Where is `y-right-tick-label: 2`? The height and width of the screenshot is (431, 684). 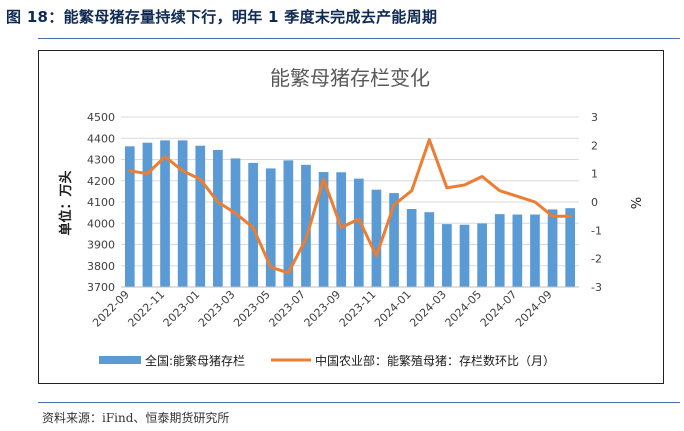 y-right-tick-label: 2 is located at coordinates (594, 145).